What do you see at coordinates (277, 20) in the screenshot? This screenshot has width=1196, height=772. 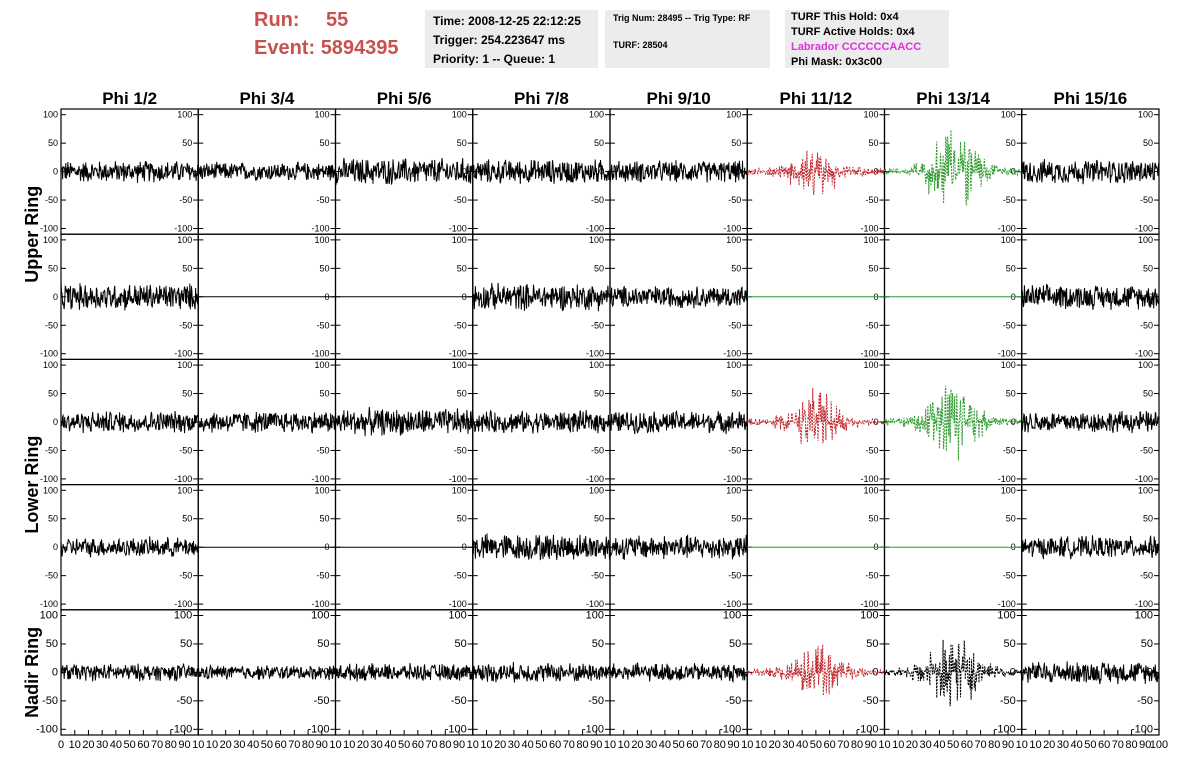 I see `run-label: Run:` at bounding box center [277, 20].